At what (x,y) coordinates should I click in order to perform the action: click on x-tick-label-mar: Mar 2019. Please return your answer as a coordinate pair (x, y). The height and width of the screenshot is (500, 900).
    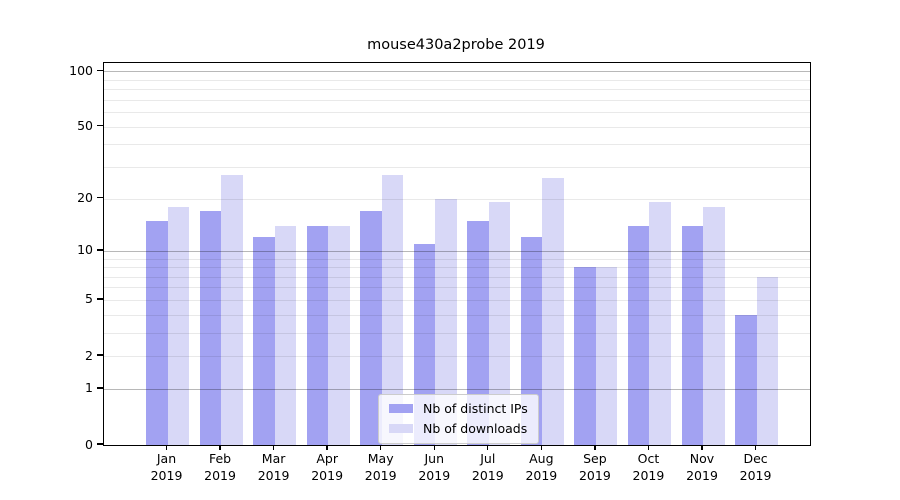
    Looking at the image, I should click on (273, 467).